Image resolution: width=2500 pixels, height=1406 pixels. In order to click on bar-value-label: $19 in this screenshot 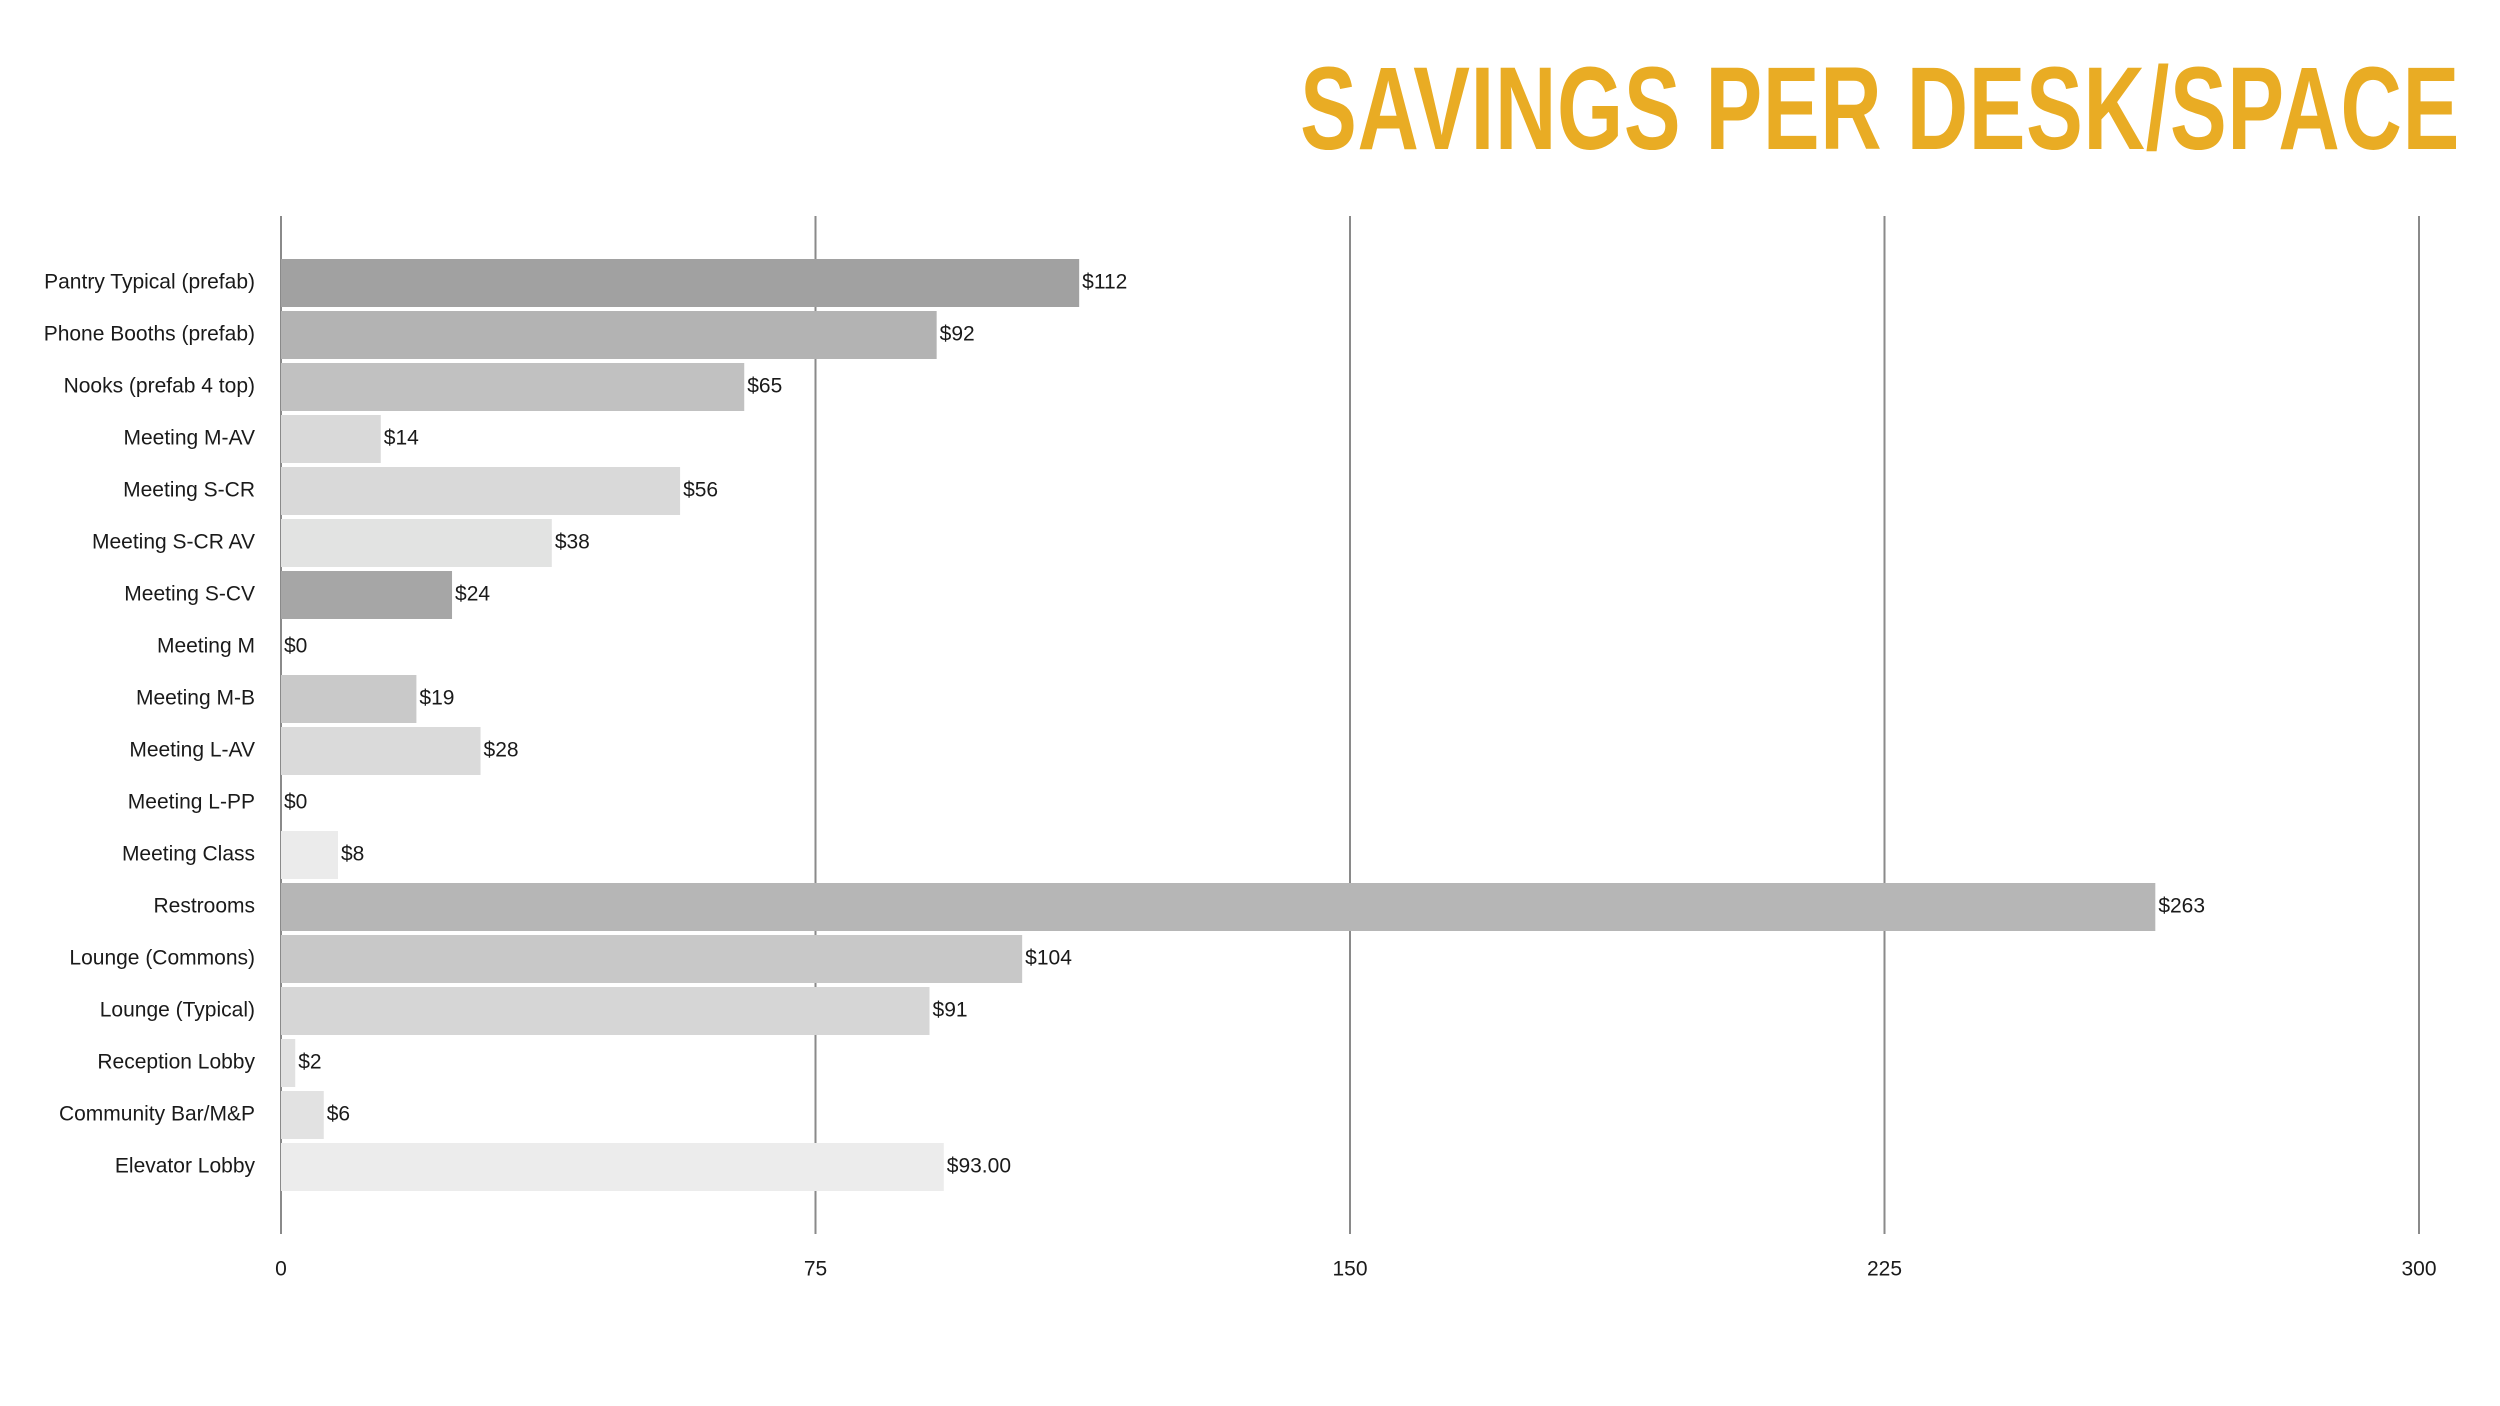, I will do `click(436, 698)`.